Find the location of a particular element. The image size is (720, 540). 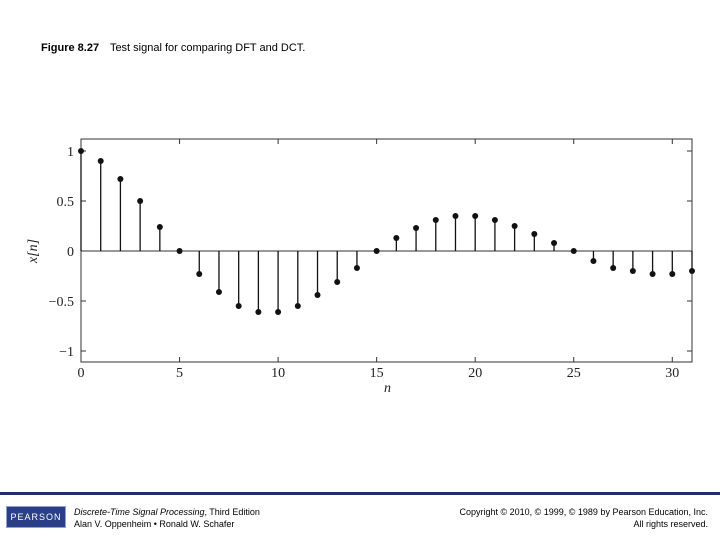

book-authors: Alan V. Oppenheim • Ronald W. Schafer is located at coordinates (154, 524).